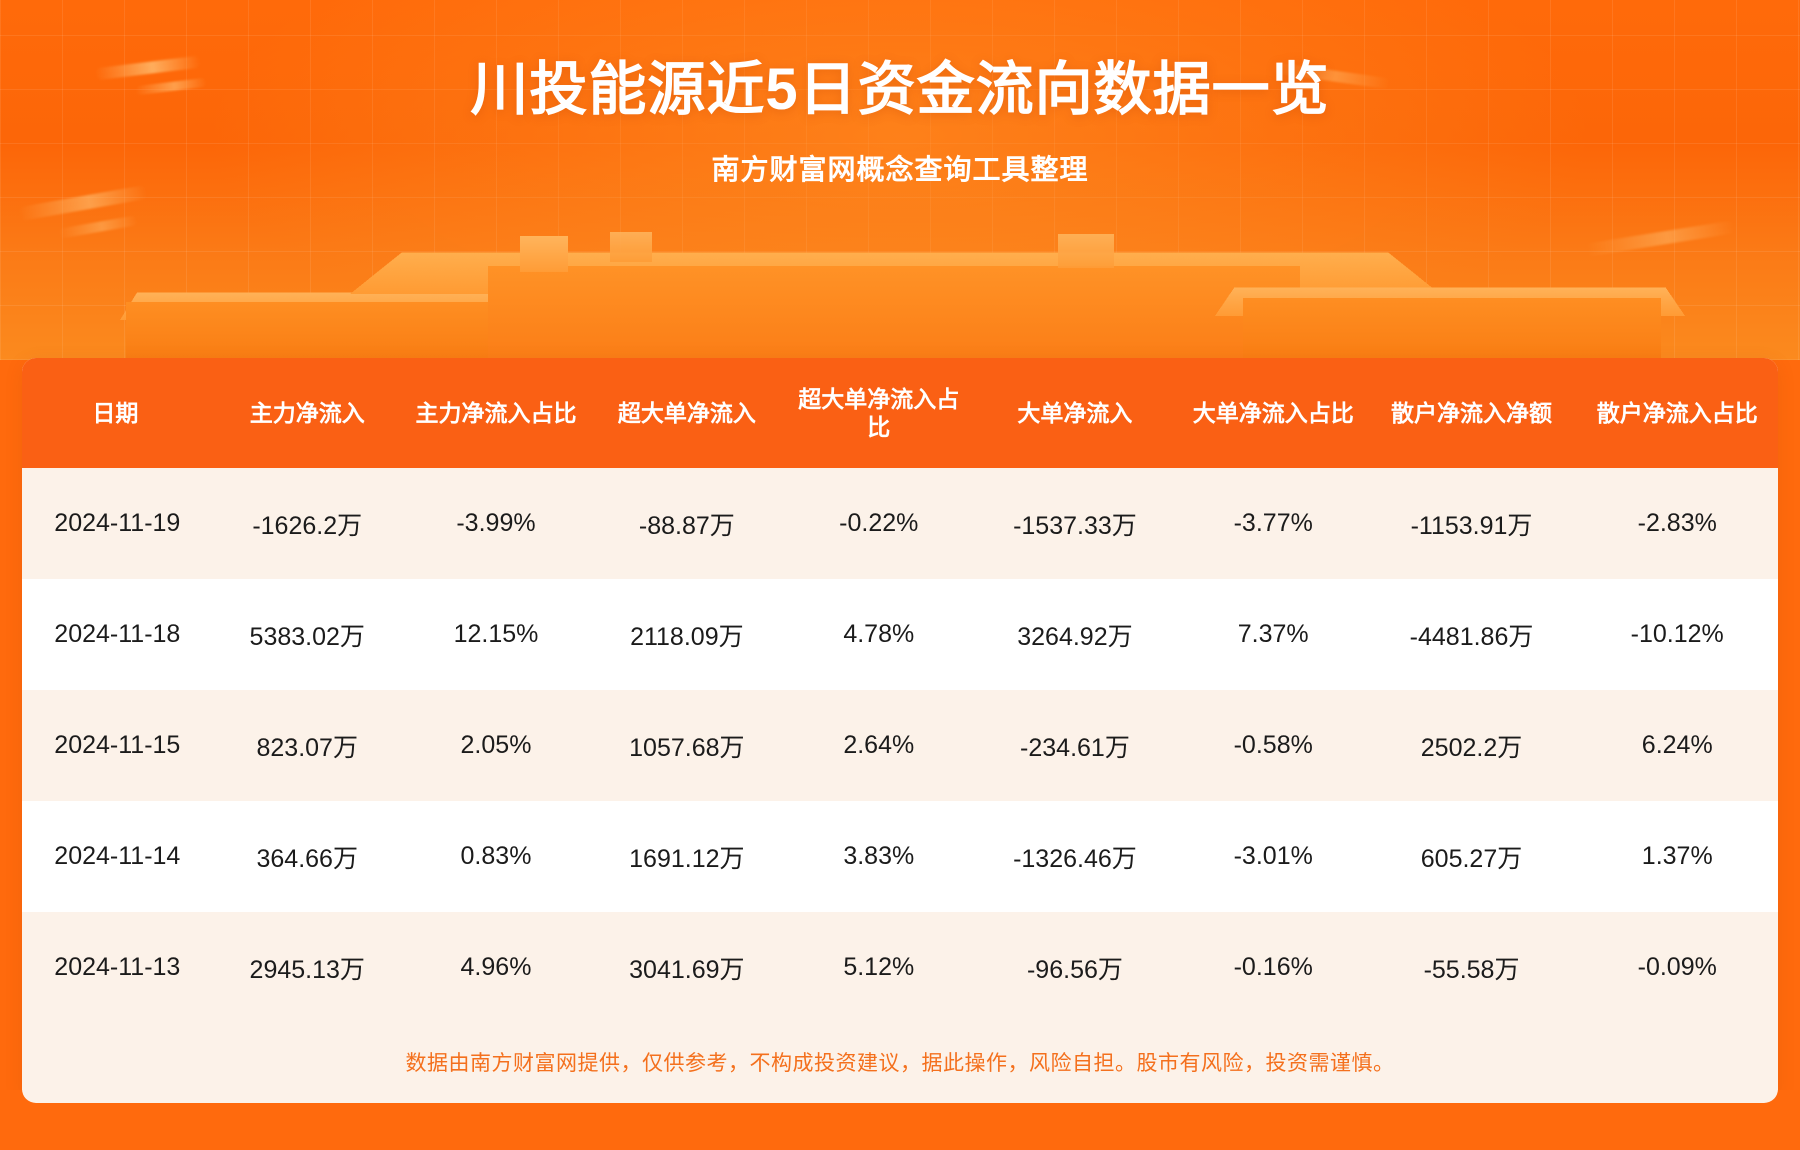  What do you see at coordinates (1273, 856) in the screenshot?
I see `cell-lg-pct: -3.01%` at bounding box center [1273, 856].